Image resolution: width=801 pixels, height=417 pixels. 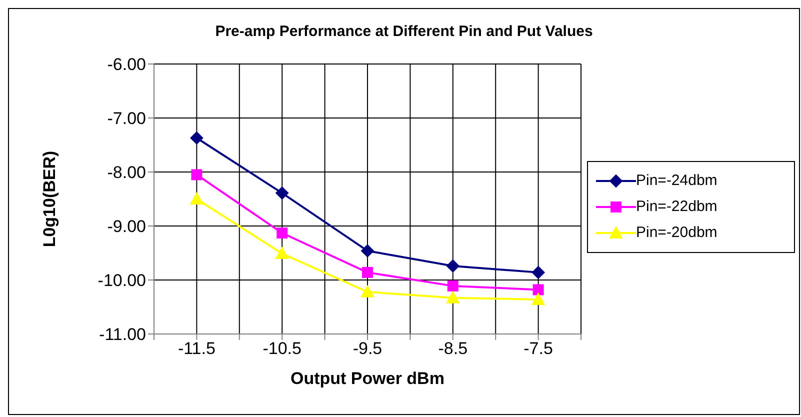 I want to click on y-tick-label: -8.00, so click(x=126, y=172).